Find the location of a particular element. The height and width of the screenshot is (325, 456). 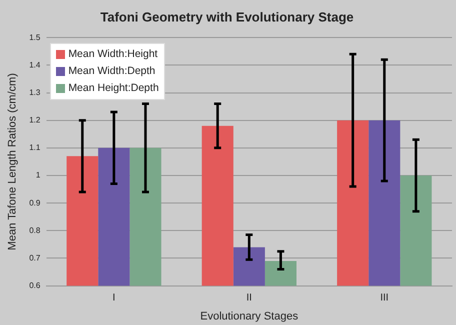

y-tick-label: 0.8 is located at coordinates (35, 230).